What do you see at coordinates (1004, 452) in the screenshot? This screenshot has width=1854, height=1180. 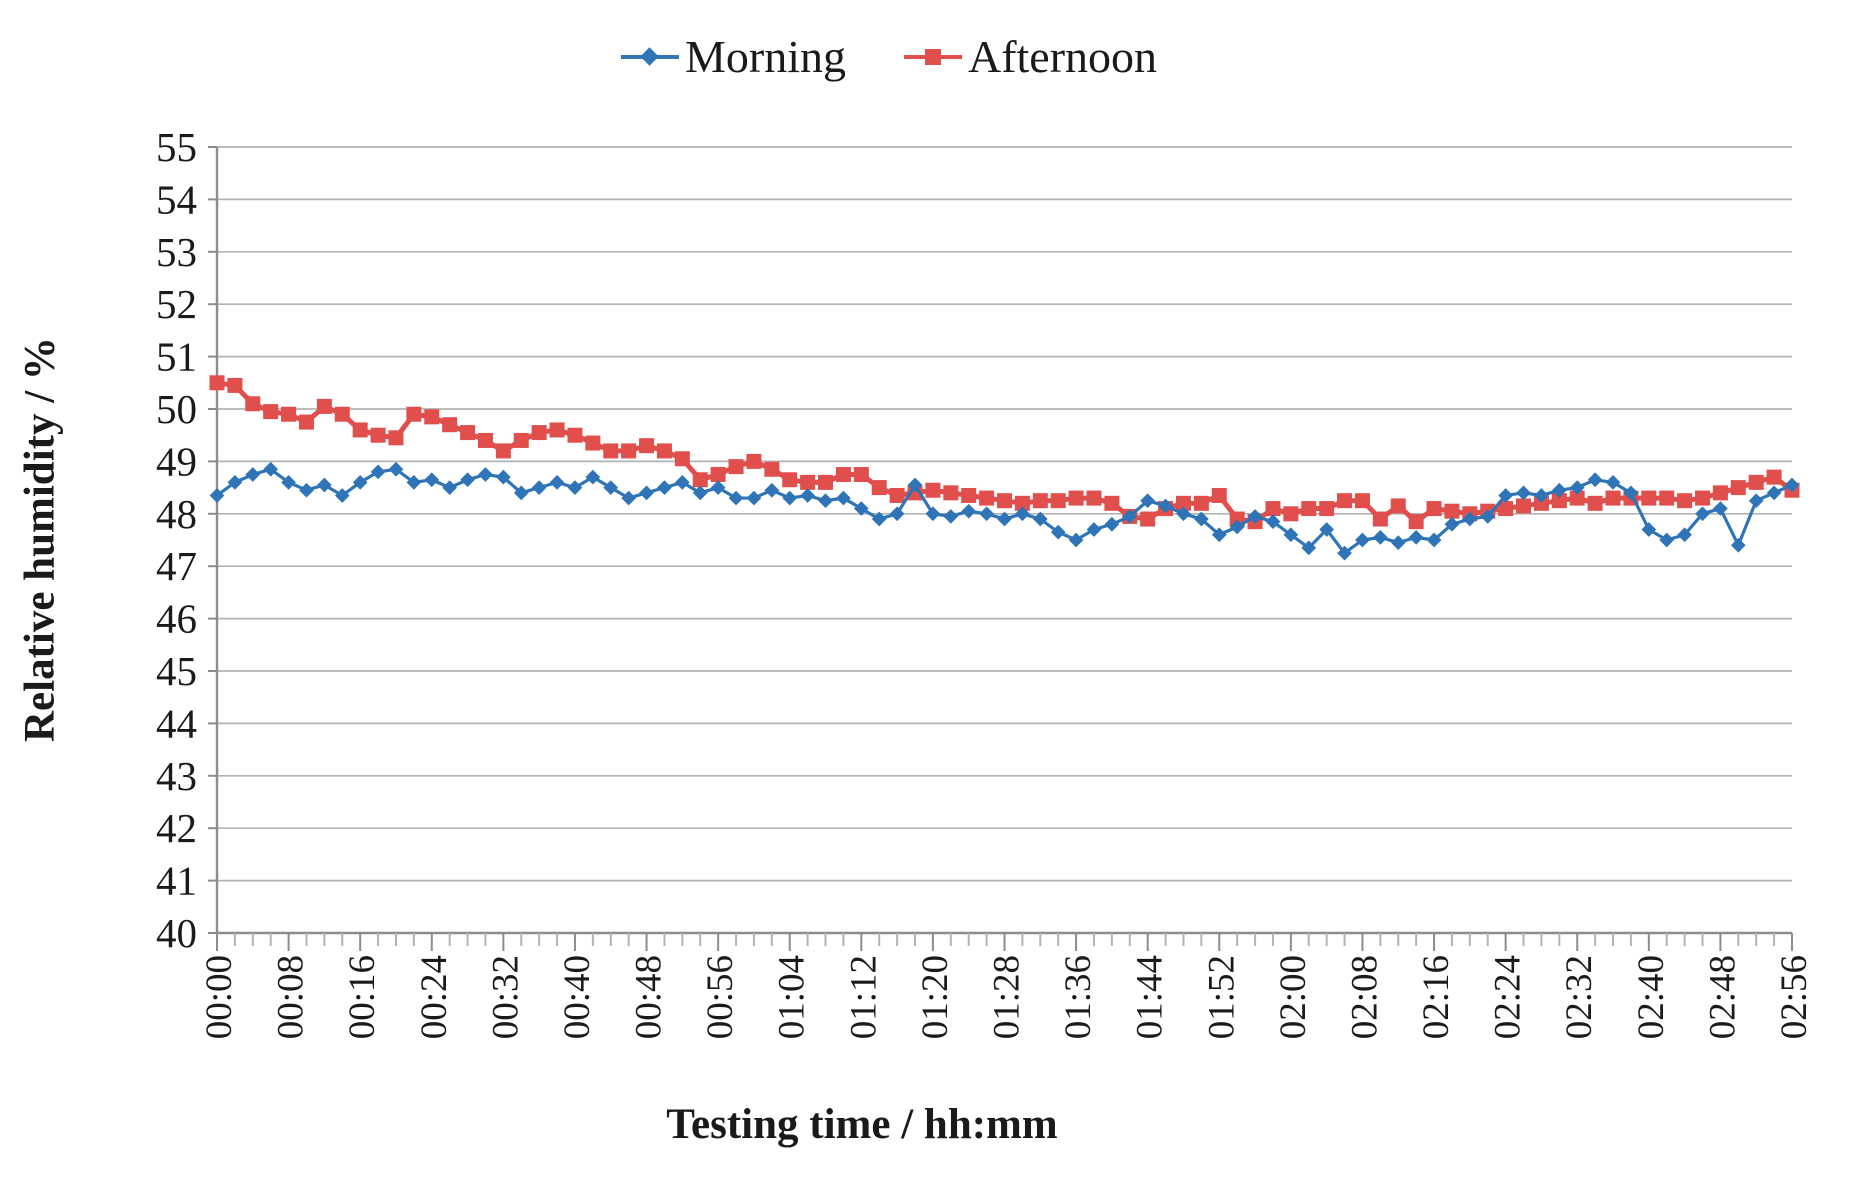 I see `series-afternoon` at bounding box center [1004, 452].